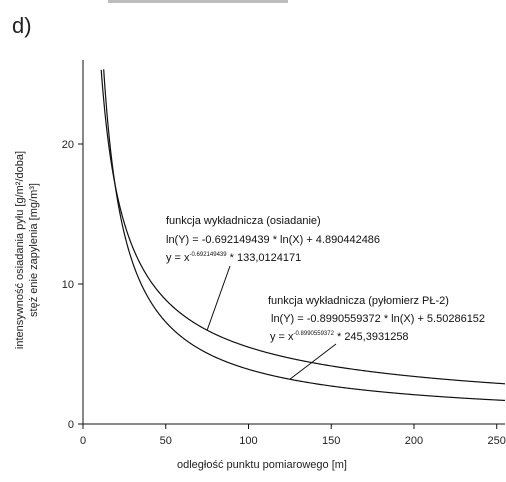 This screenshot has height=482, width=506. I want to click on x-tick-label: 250, so click(497, 441).